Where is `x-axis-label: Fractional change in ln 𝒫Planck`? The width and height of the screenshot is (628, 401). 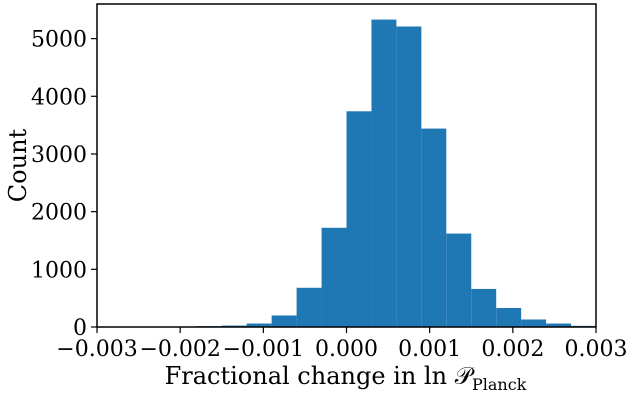
x-axis-label: Fractional change in ln 𝒫Planck is located at coordinates (346, 378).